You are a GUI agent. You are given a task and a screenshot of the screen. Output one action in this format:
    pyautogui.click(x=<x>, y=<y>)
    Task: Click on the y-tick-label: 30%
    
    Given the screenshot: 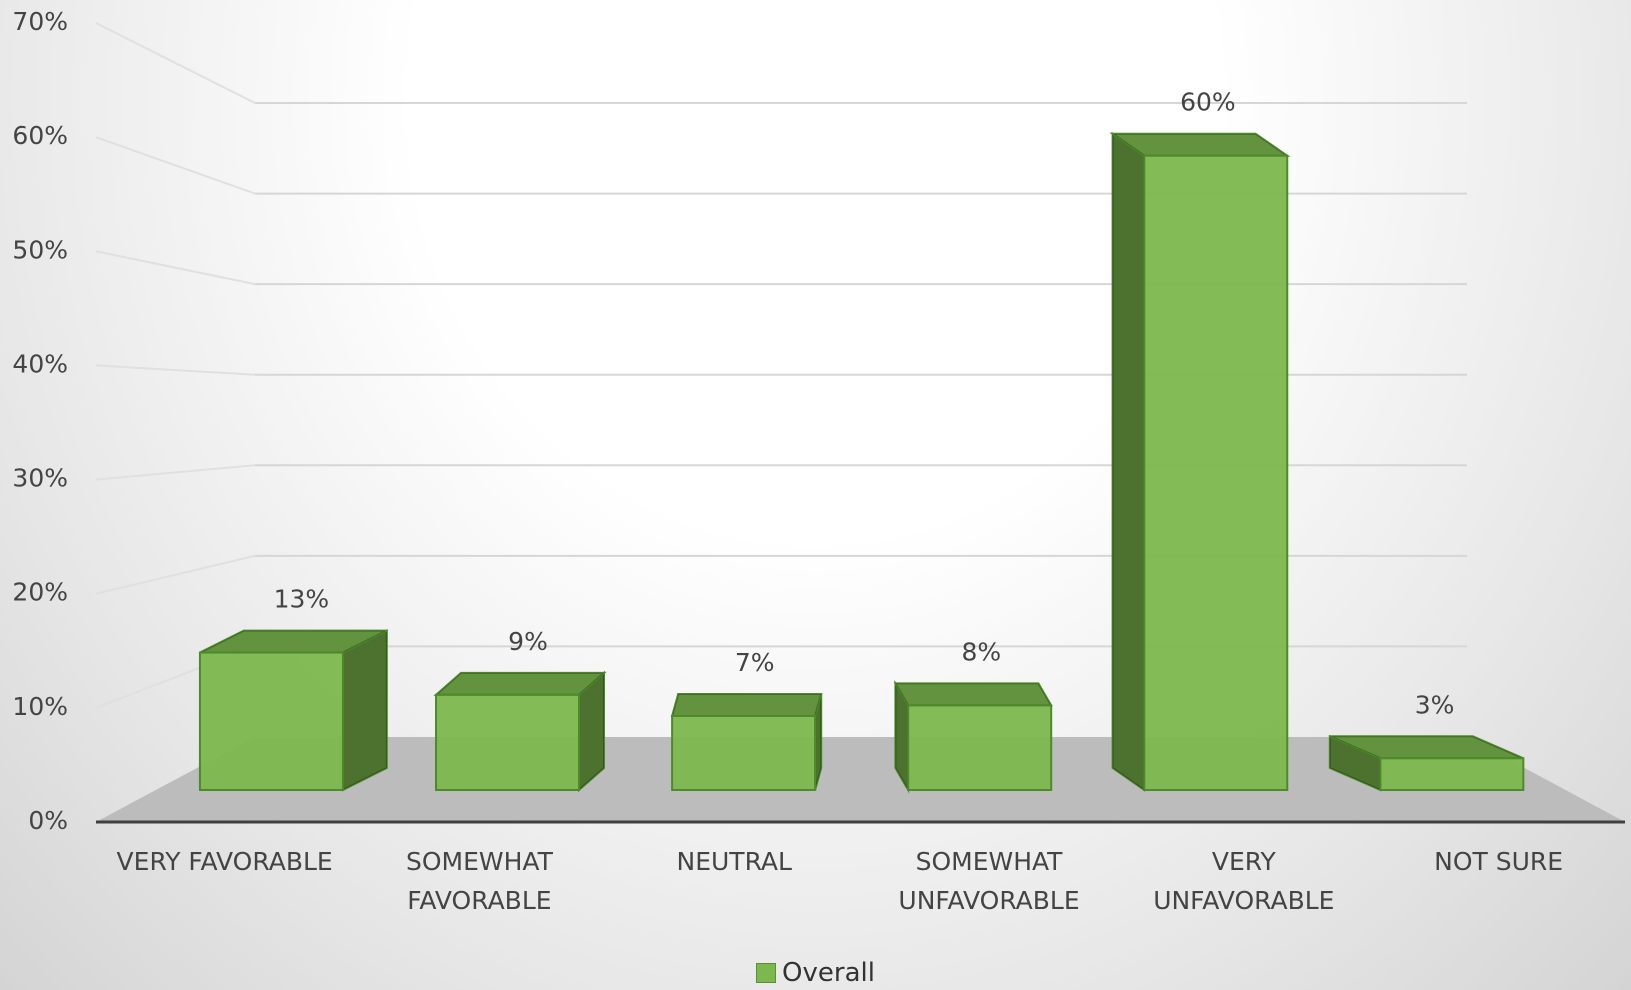 What is the action you would take?
    pyautogui.click(x=40, y=478)
    